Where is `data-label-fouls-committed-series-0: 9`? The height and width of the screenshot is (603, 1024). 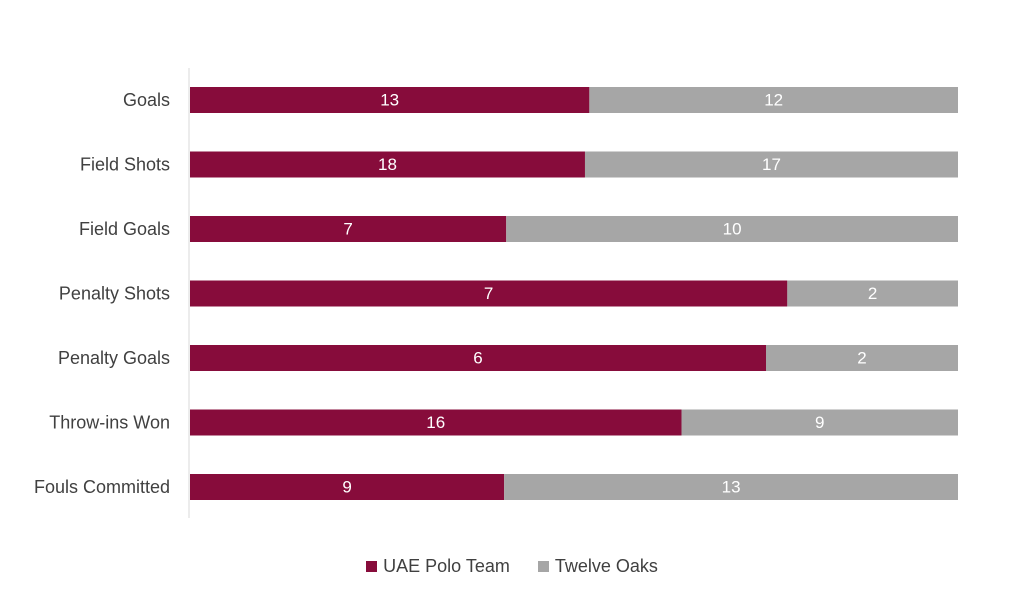
data-label-fouls-committed-series-0: 9 is located at coordinates (346, 487).